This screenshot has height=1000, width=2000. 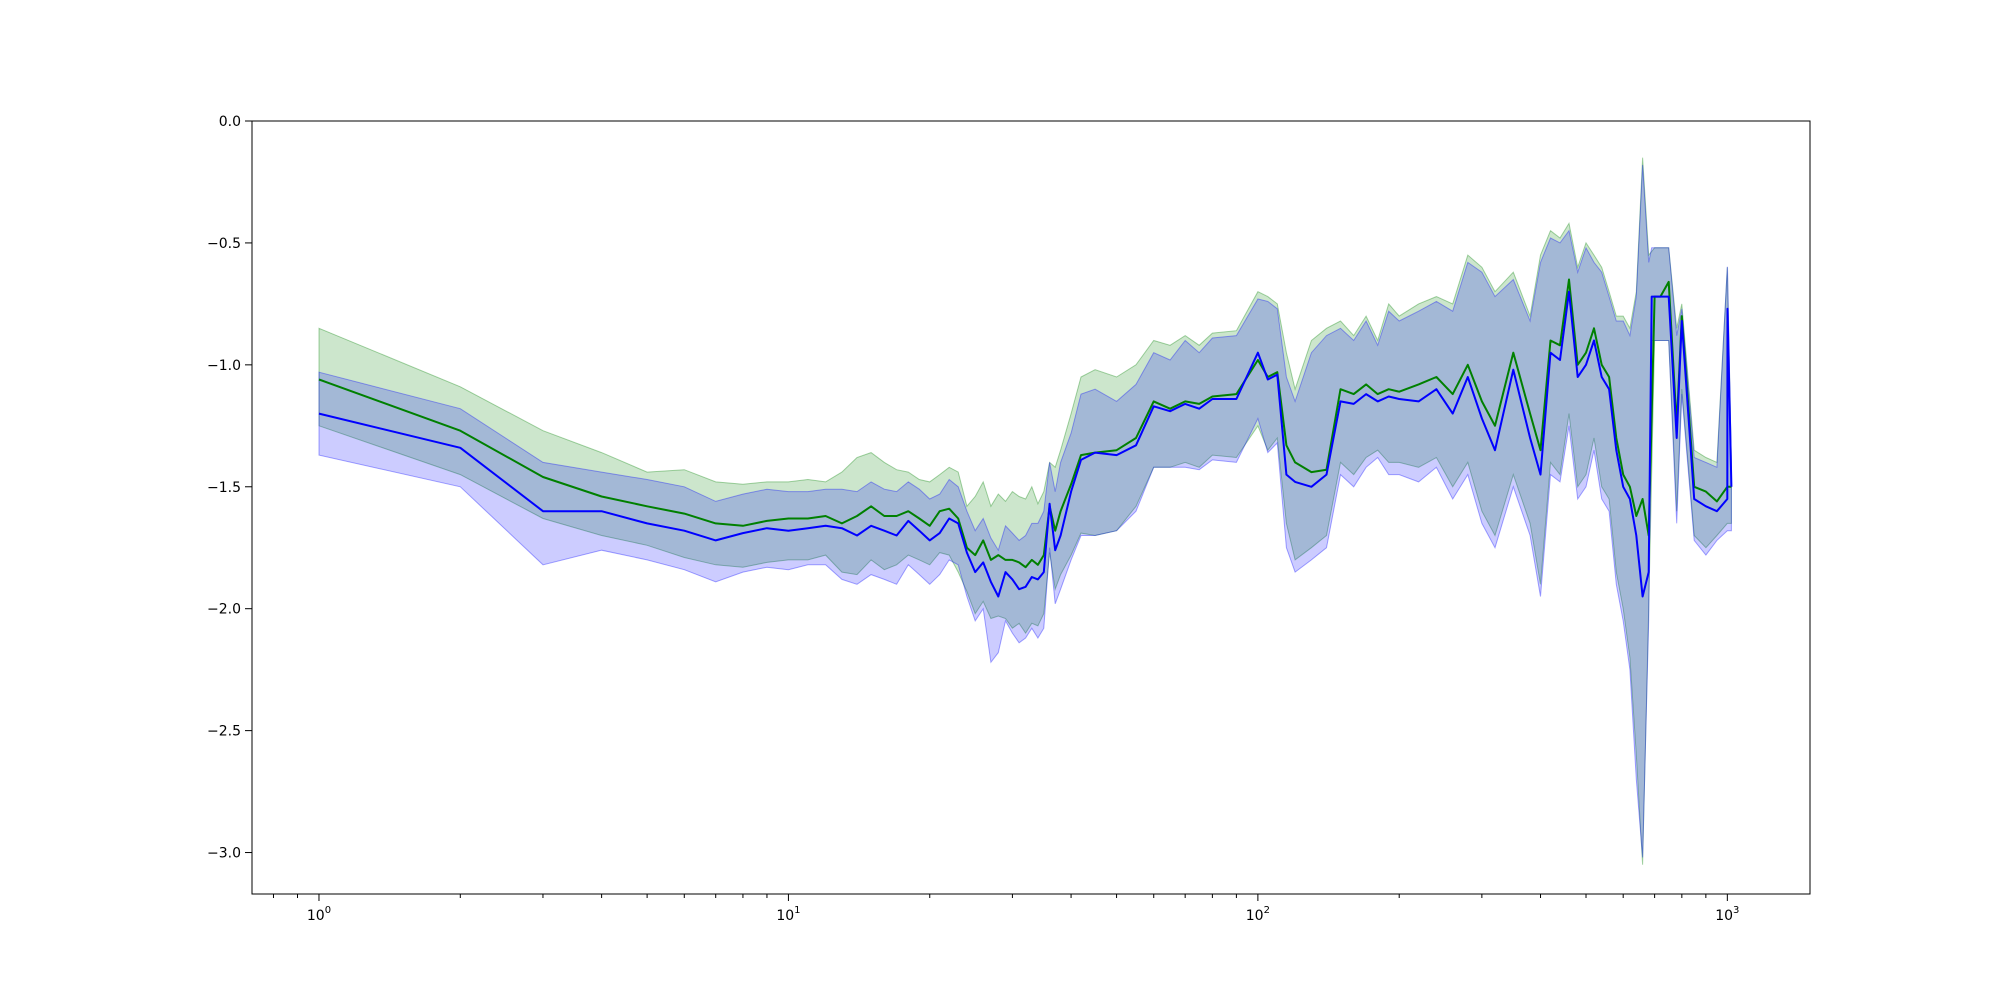 I want to click on y-tick-label: 0.0, so click(x=230, y=122).